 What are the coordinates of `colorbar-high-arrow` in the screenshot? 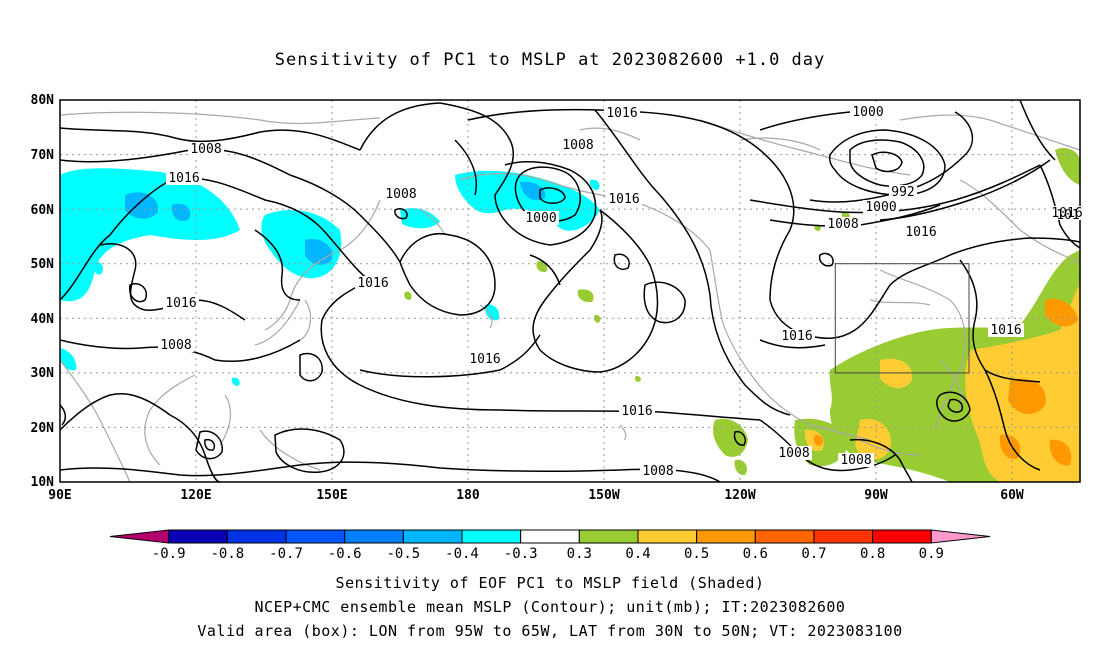 It's located at (960, 536).